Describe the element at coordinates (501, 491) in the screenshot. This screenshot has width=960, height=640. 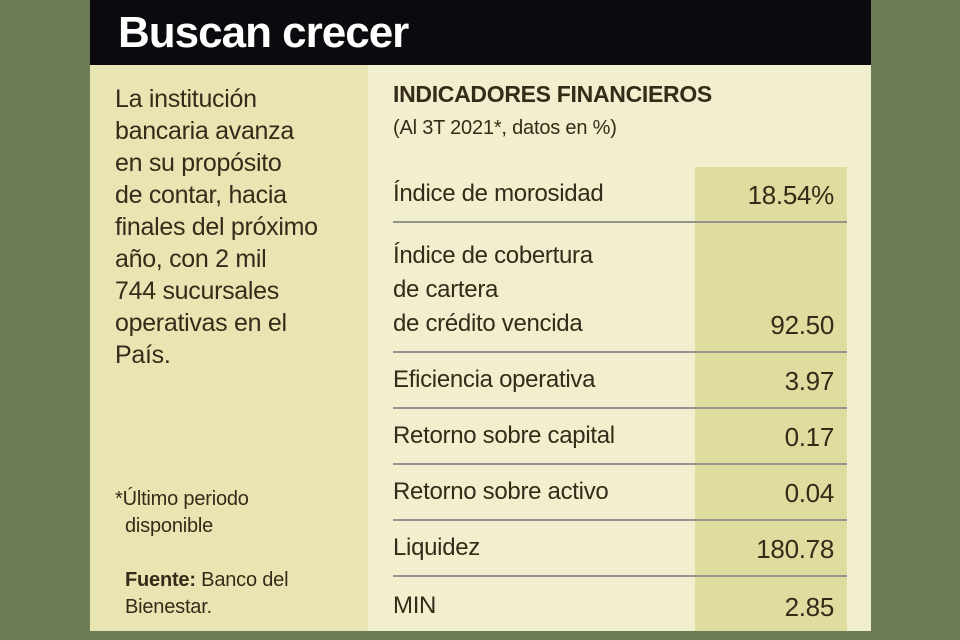
I see `indicator-label: Retorno sobre activo` at that location.